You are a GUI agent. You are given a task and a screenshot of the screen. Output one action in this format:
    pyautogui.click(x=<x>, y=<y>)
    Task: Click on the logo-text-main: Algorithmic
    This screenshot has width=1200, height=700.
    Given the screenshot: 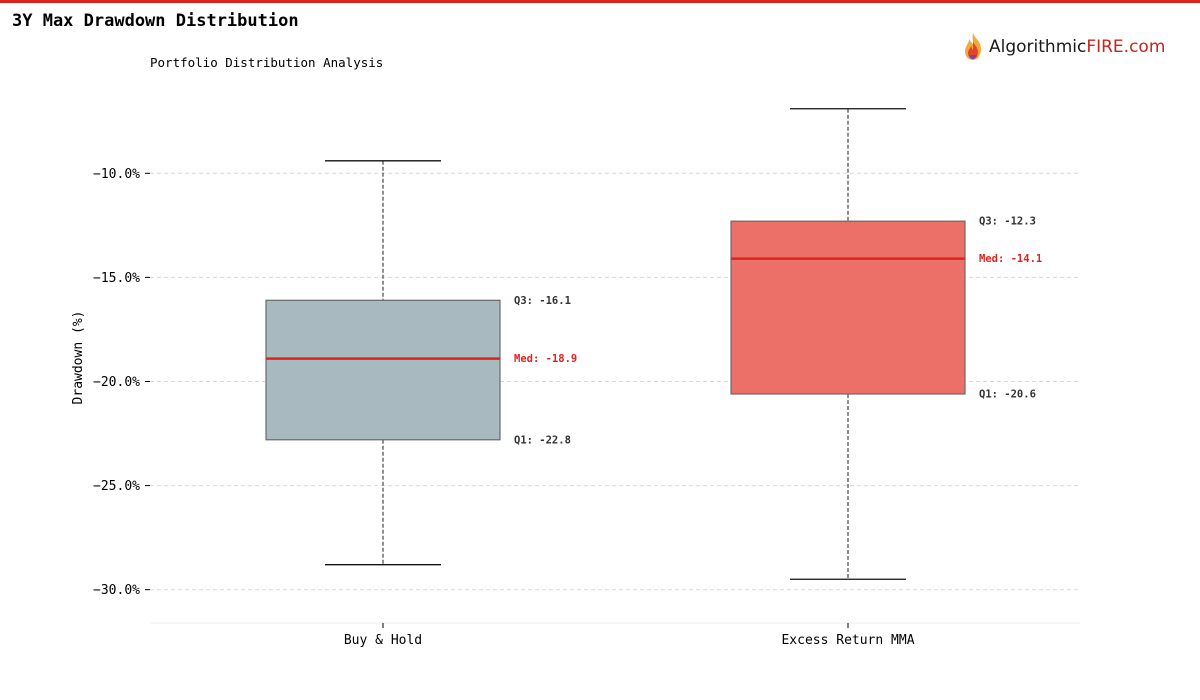 What is the action you would take?
    pyautogui.click(x=1038, y=47)
    